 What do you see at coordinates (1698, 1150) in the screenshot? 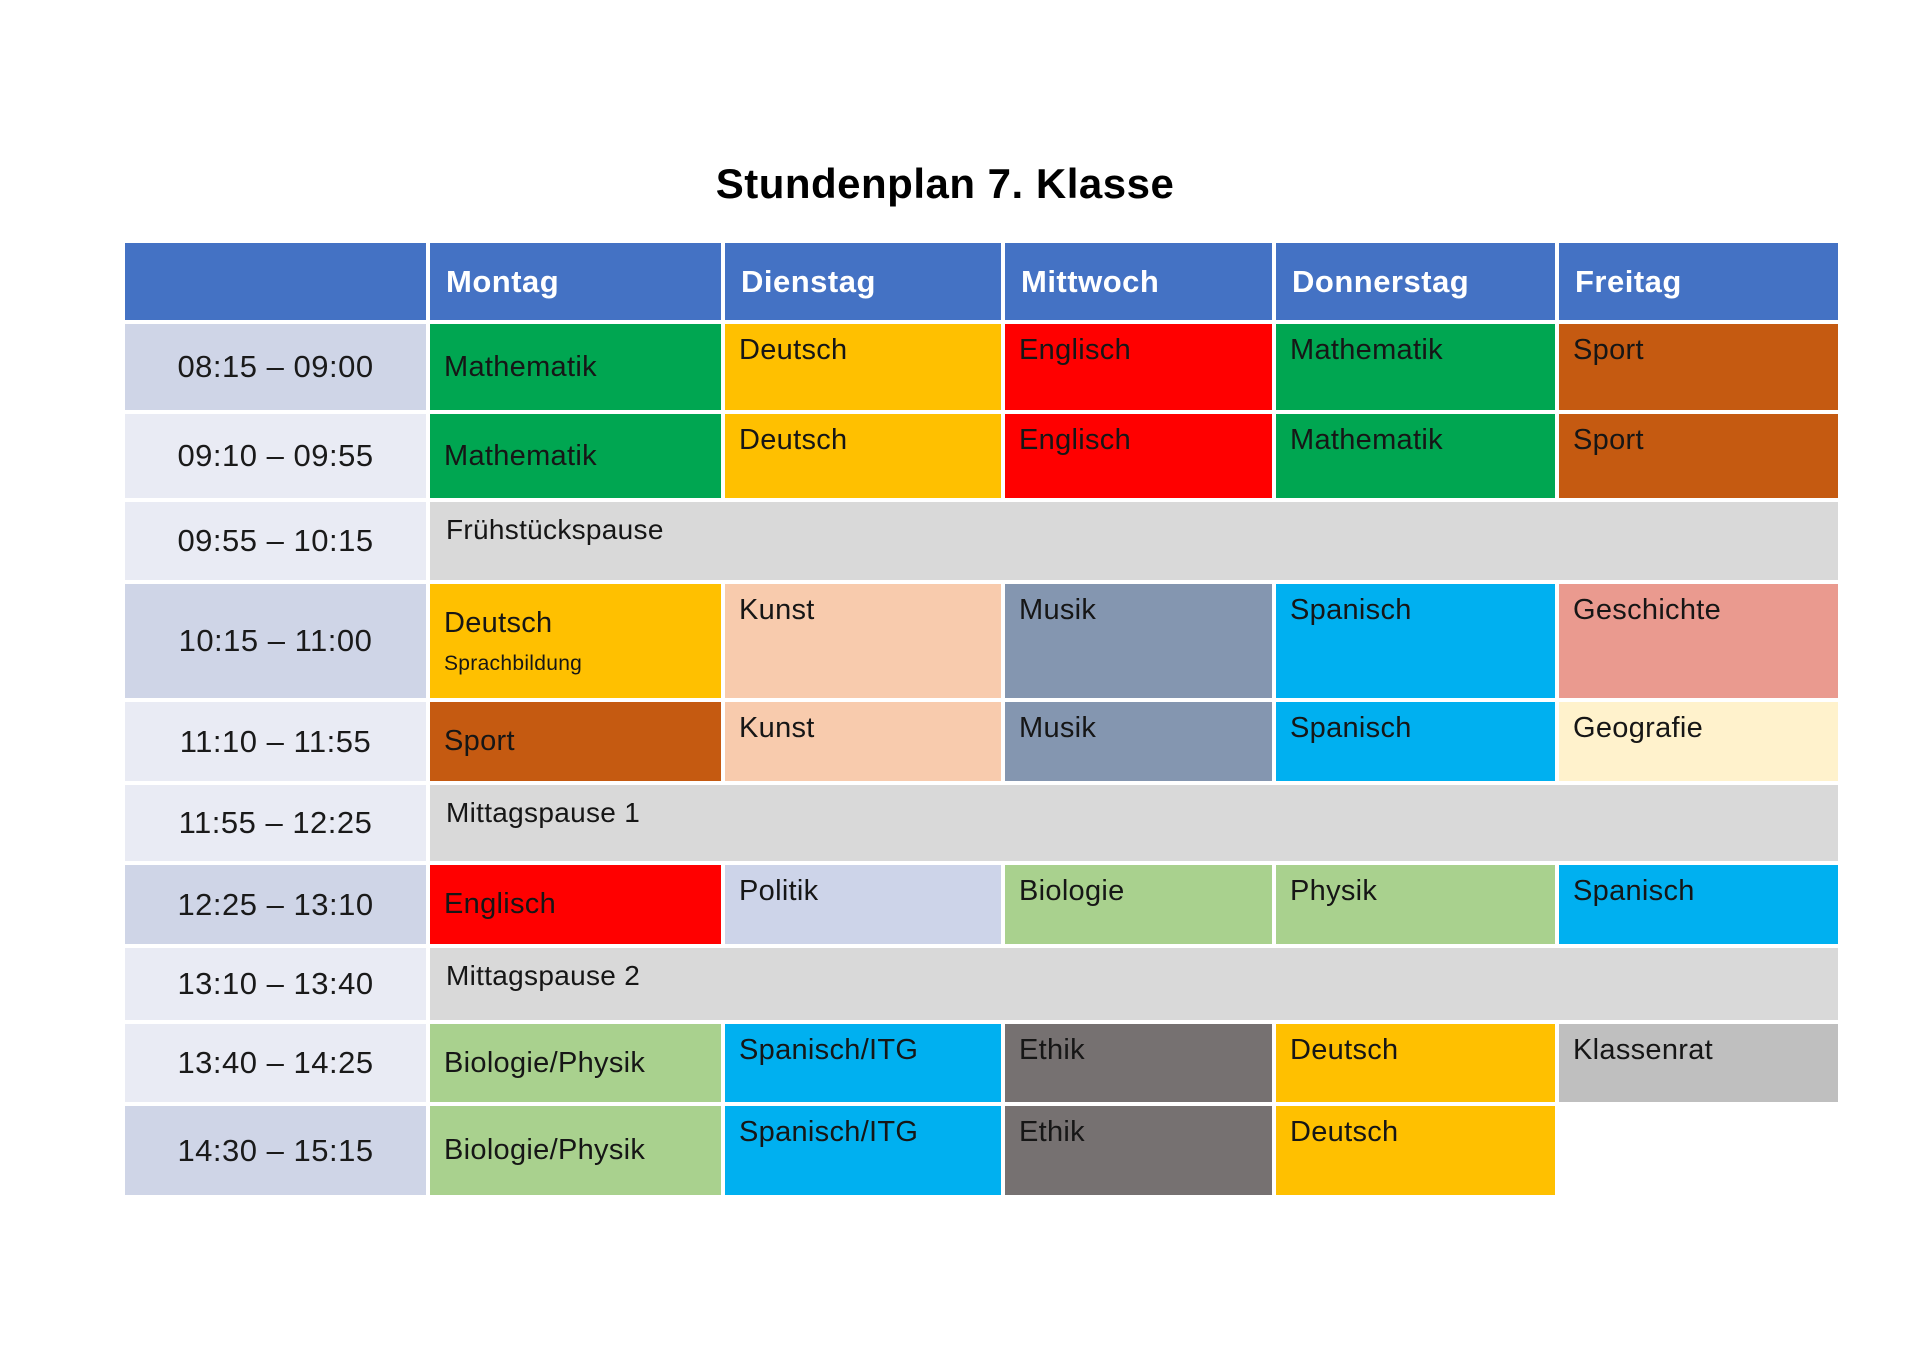
I see `empty-cell` at bounding box center [1698, 1150].